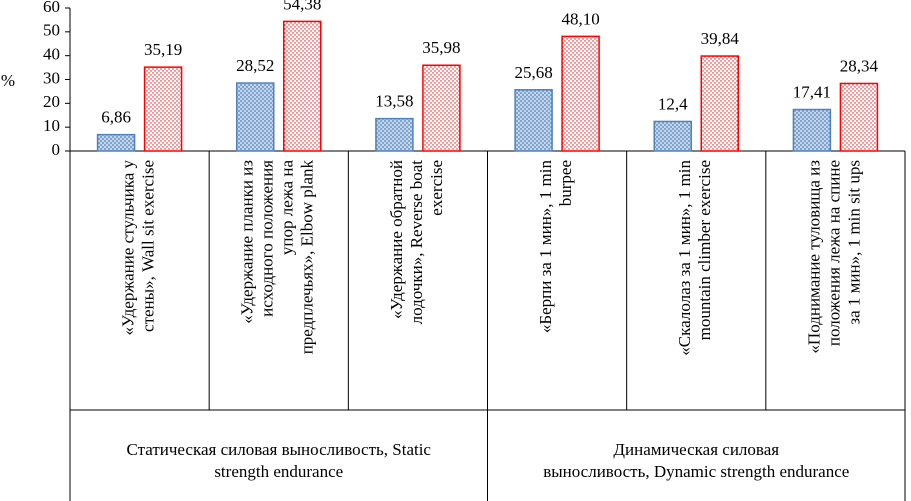 Image resolution: width=911 pixels, height=501 pixels. What do you see at coordinates (545, 247) in the screenshot?
I see `x-tick-label-line: «Берпи за 1 мин», 1 min` at bounding box center [545, 247].